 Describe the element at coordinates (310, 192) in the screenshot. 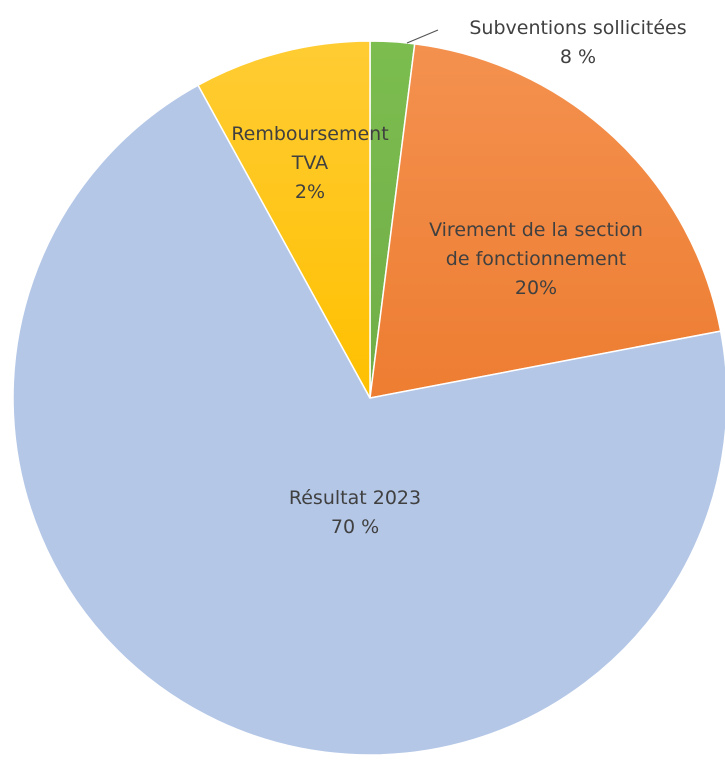

I see `data-label-line: 2%` at that location.